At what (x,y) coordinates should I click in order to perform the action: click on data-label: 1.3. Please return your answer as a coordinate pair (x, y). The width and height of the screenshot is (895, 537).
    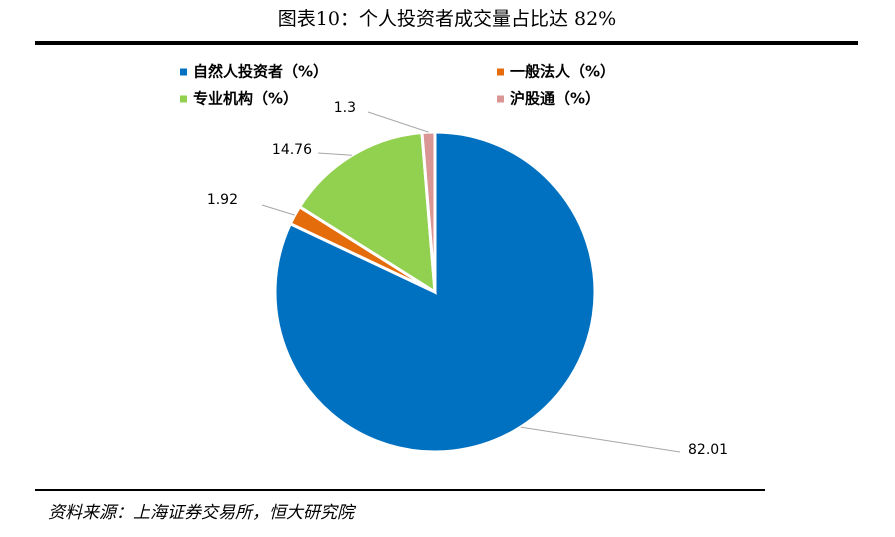
    Looking at the image, I should click on (345, 108).